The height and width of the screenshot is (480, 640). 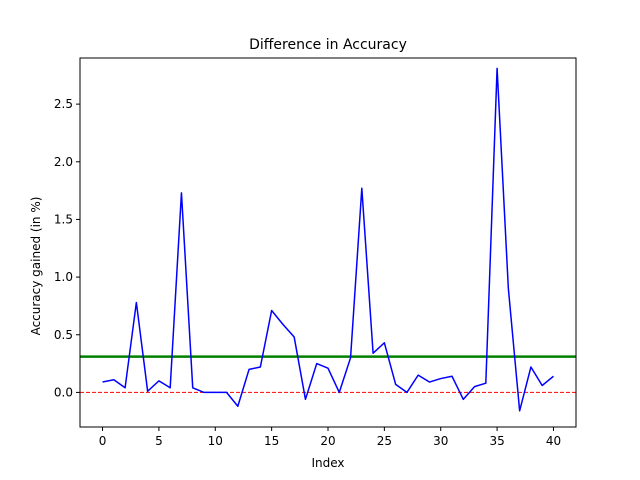 What do you see at coordinates (63, 277) in the screenshot?
I see `y-tick-label: 1.0` at bounding box center [63, 277].